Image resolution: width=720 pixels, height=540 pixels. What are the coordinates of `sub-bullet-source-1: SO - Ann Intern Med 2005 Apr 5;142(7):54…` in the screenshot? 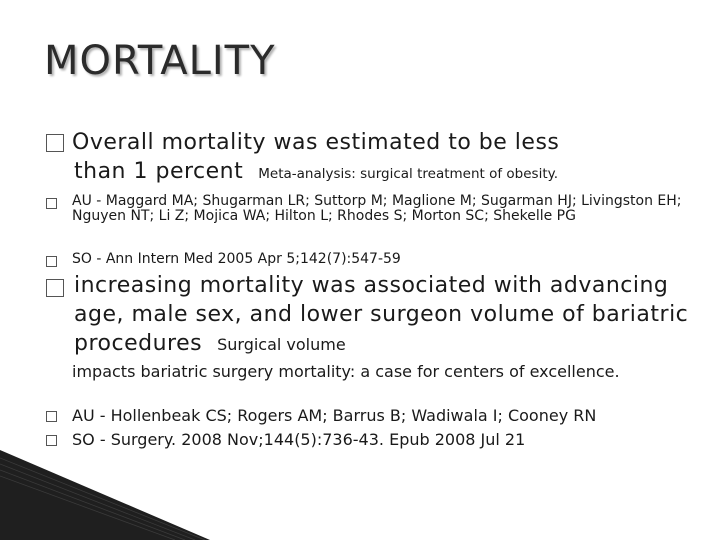 It's located at (368, 259).